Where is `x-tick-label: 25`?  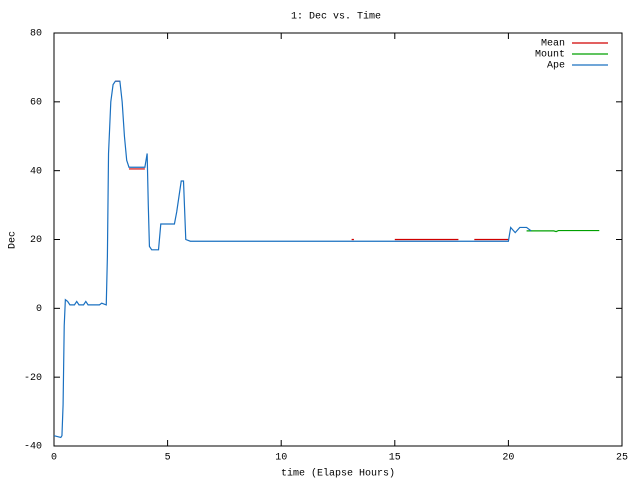 x-tick-label: 25 is located at coordinates (622, 458).